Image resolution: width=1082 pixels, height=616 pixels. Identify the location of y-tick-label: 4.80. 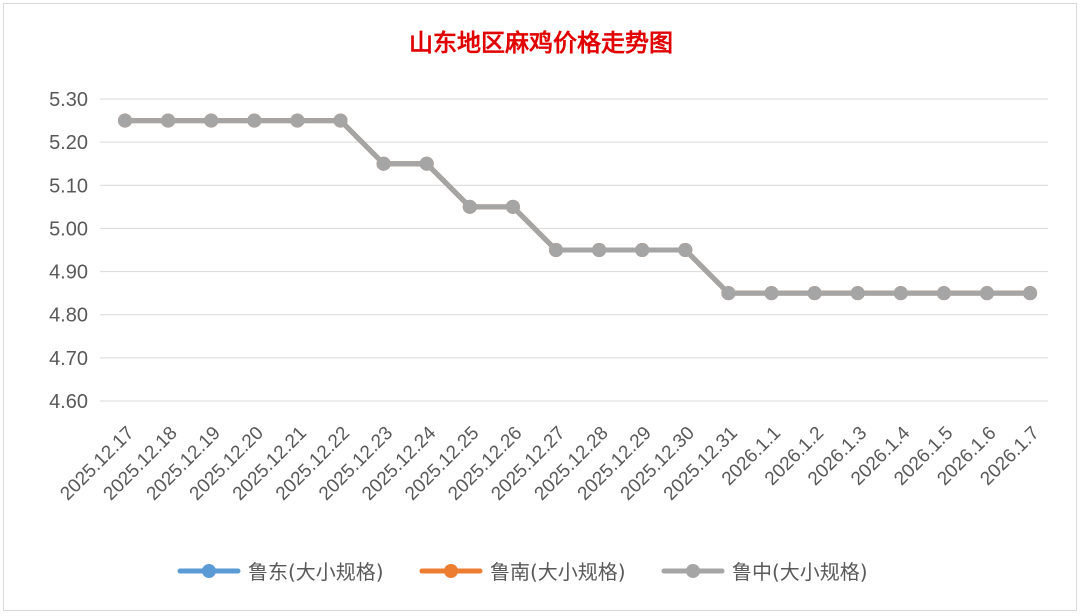
(68, 316).